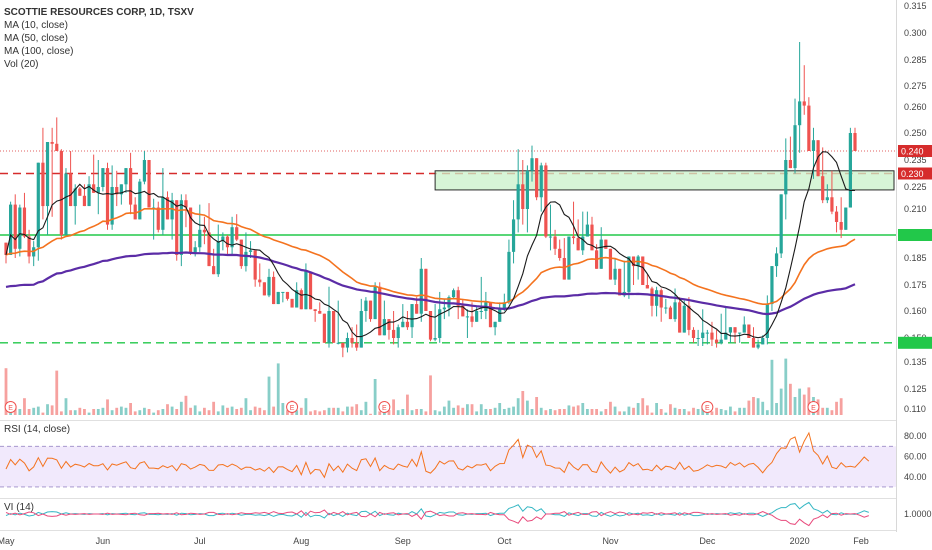 This screenshot has height=550, width=932. I want to click on price-tick-label: 0.160, so click(915, 311).